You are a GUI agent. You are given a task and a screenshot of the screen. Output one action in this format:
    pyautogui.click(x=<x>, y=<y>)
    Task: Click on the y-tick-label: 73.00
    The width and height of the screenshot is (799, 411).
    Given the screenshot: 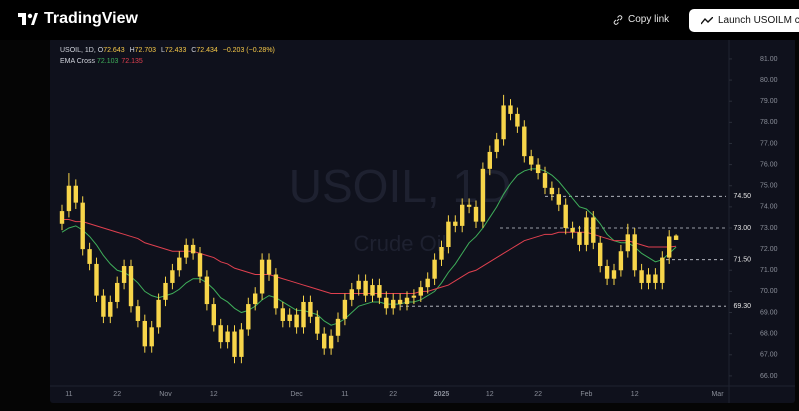 What is the action you would take?
    pyautogui.click(x=769, y=228)
    